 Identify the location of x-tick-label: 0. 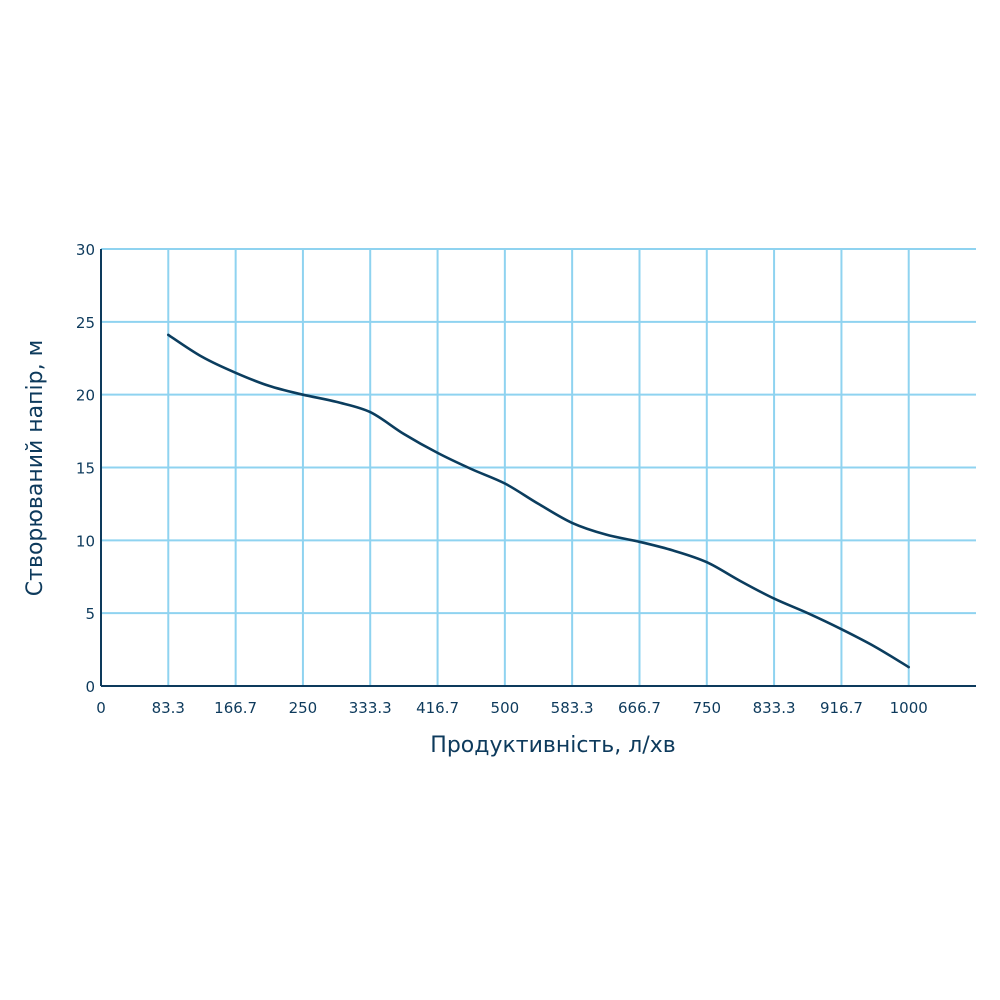
(101, 708).